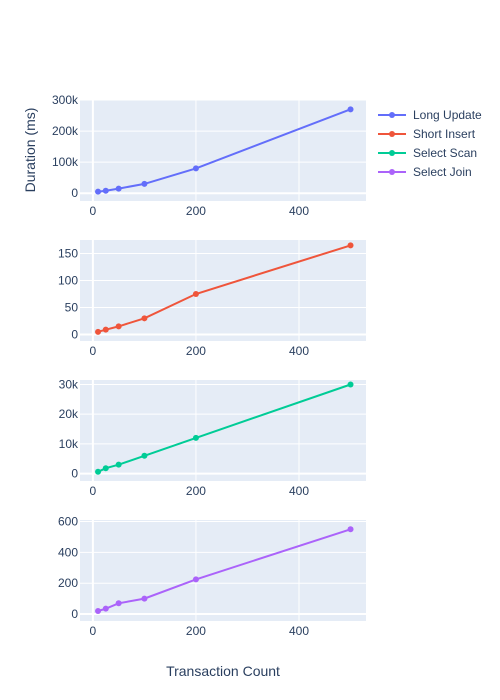 The height and width of the screenshot is (700, 500). What do you see at coordinates (65, 162) in the screenshot?
I see `y-tick-label: 100k` at bounding box center [65, 162].